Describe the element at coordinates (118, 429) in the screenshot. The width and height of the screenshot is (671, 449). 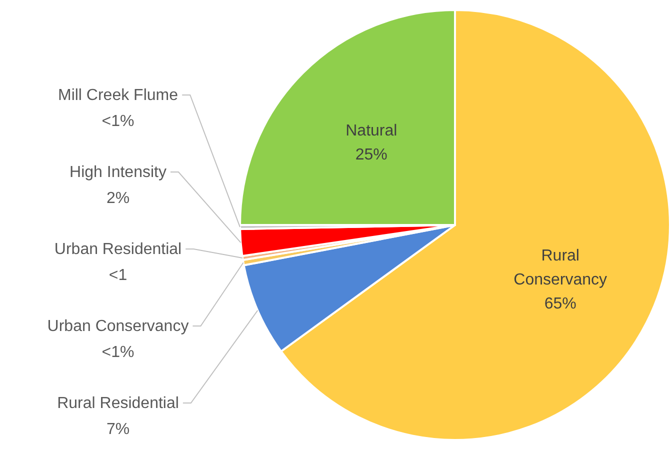
I see `data-label: 7%` at that location.